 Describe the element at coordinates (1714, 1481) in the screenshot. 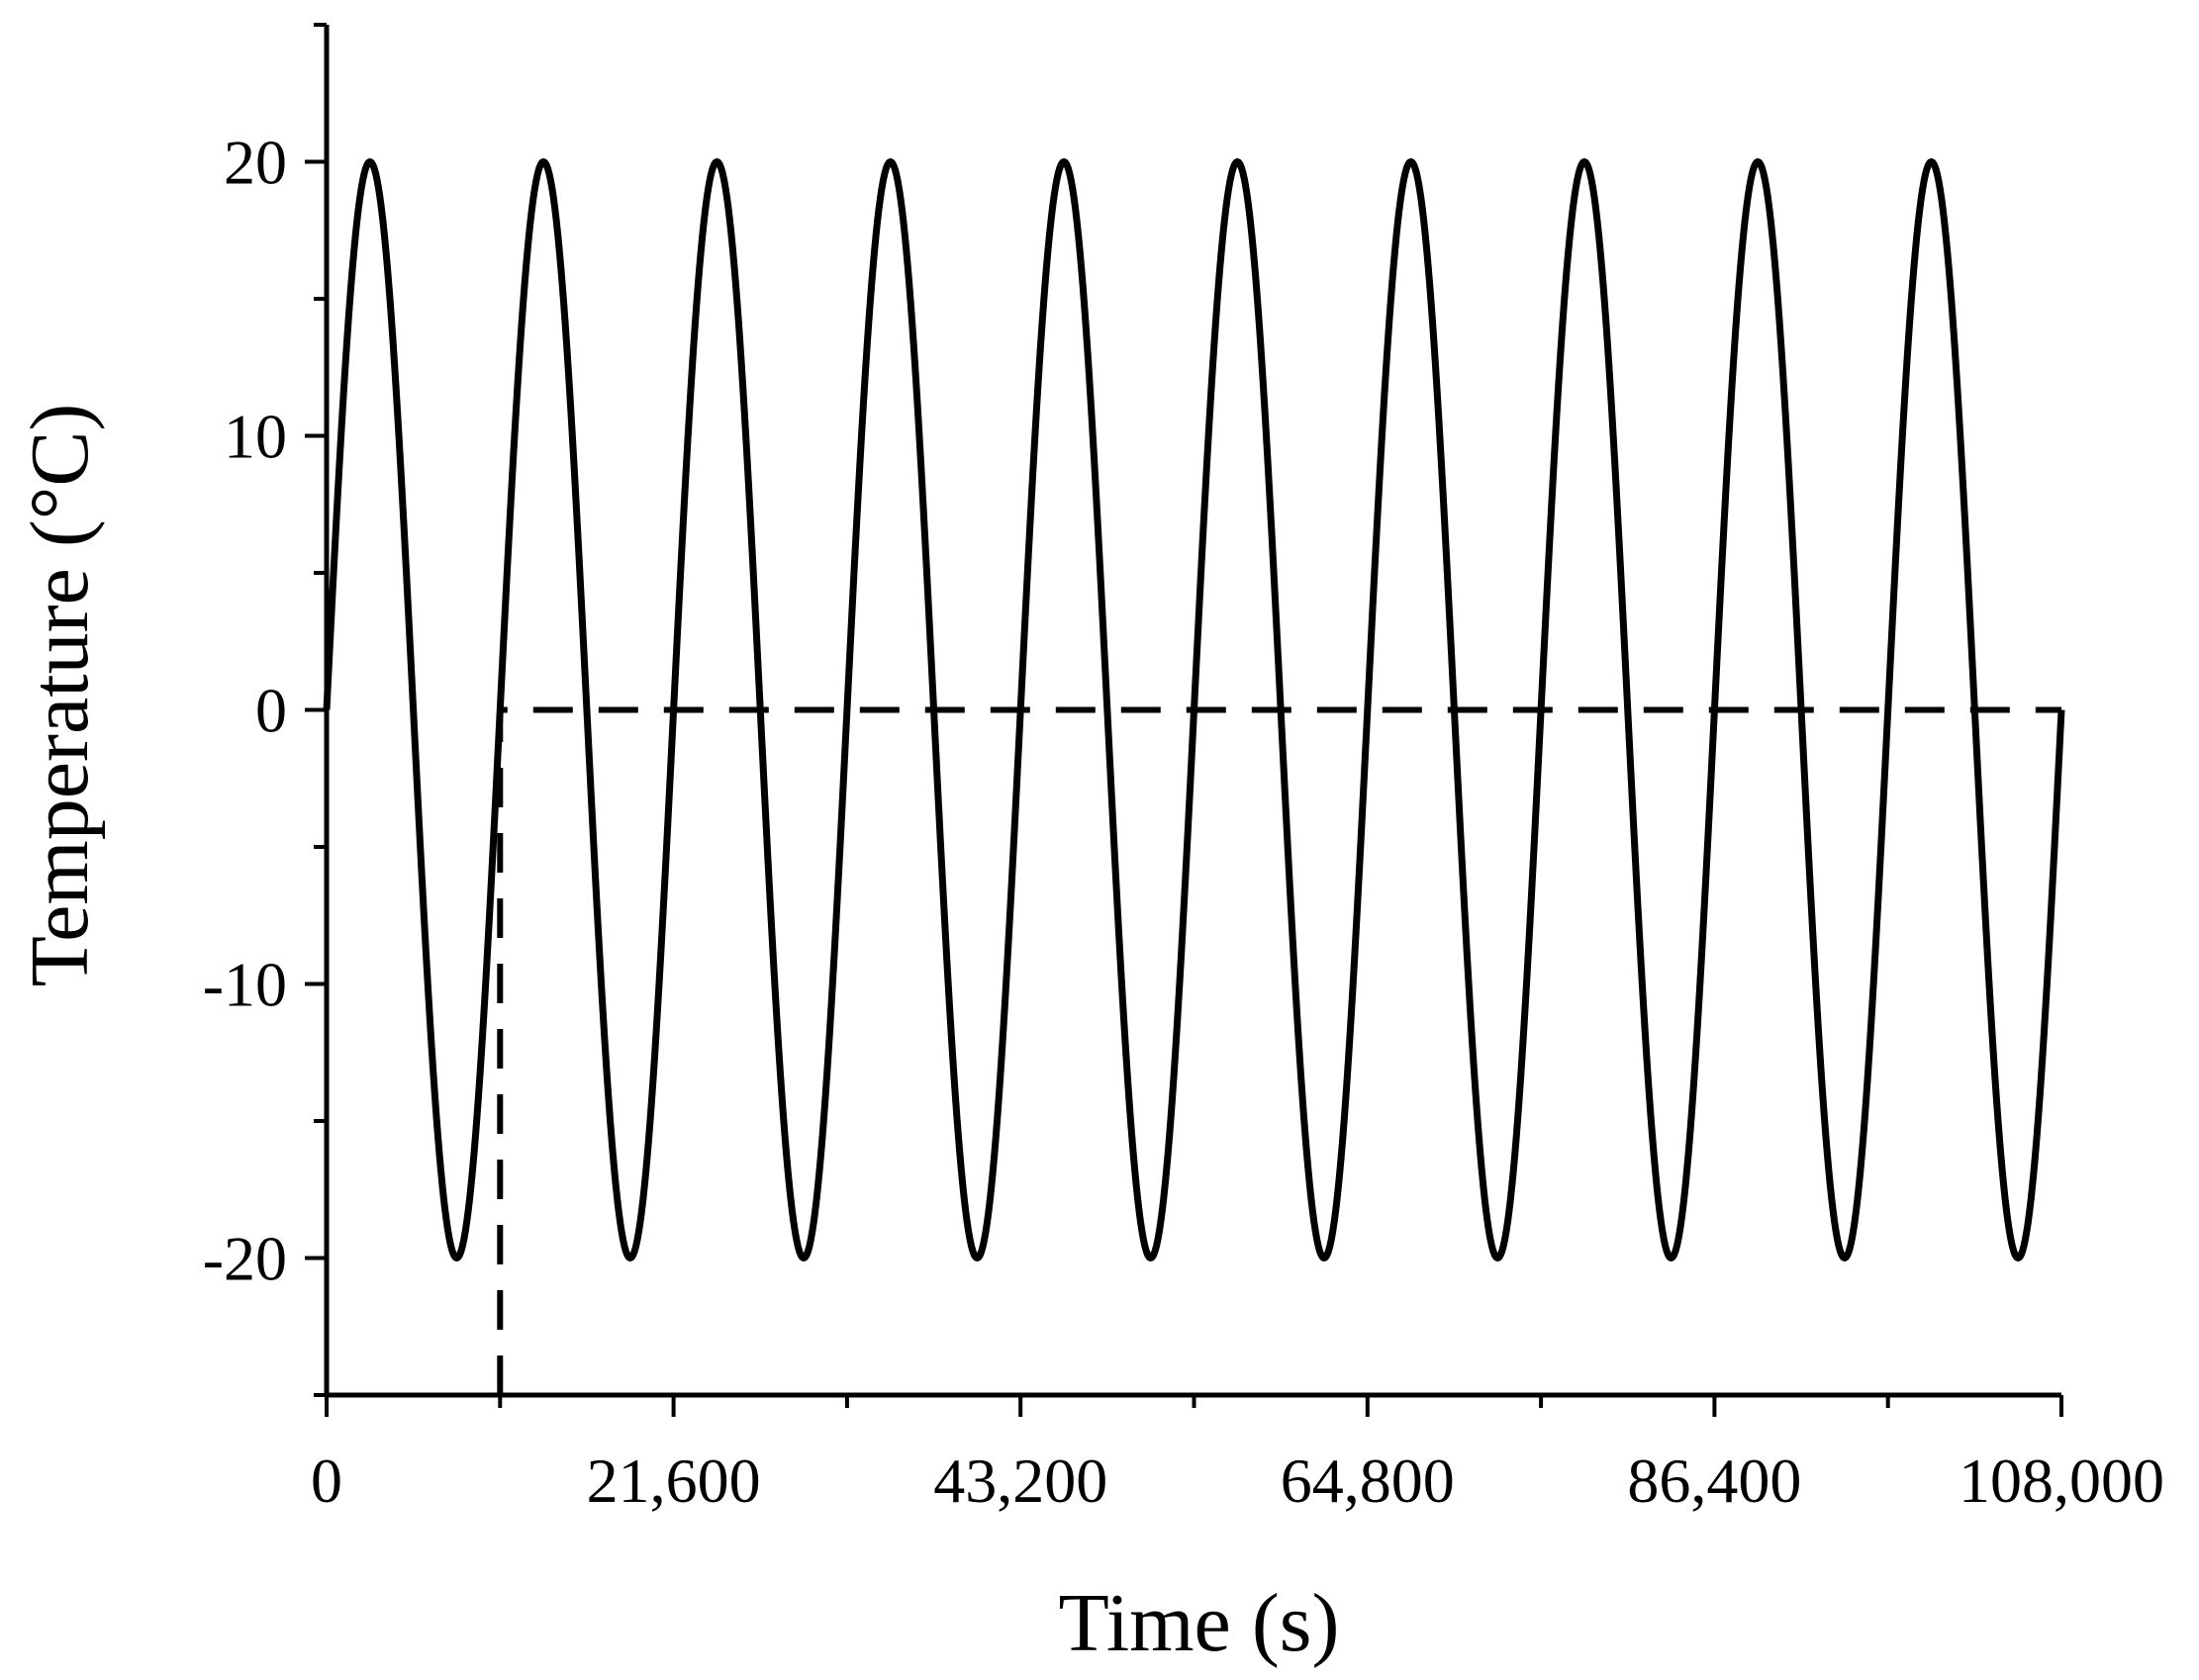

I see `x-tick-label: 86,400` at that location.